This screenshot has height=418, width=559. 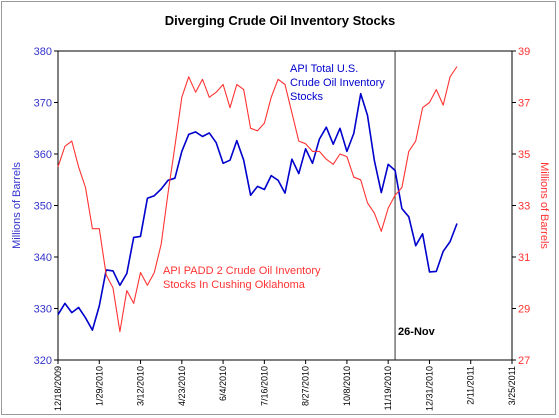 What do you see at coordinates (223, 383) in the screenshot?
I see `x-tick-label: 6/4/2010` at bounding box center [223, 383].